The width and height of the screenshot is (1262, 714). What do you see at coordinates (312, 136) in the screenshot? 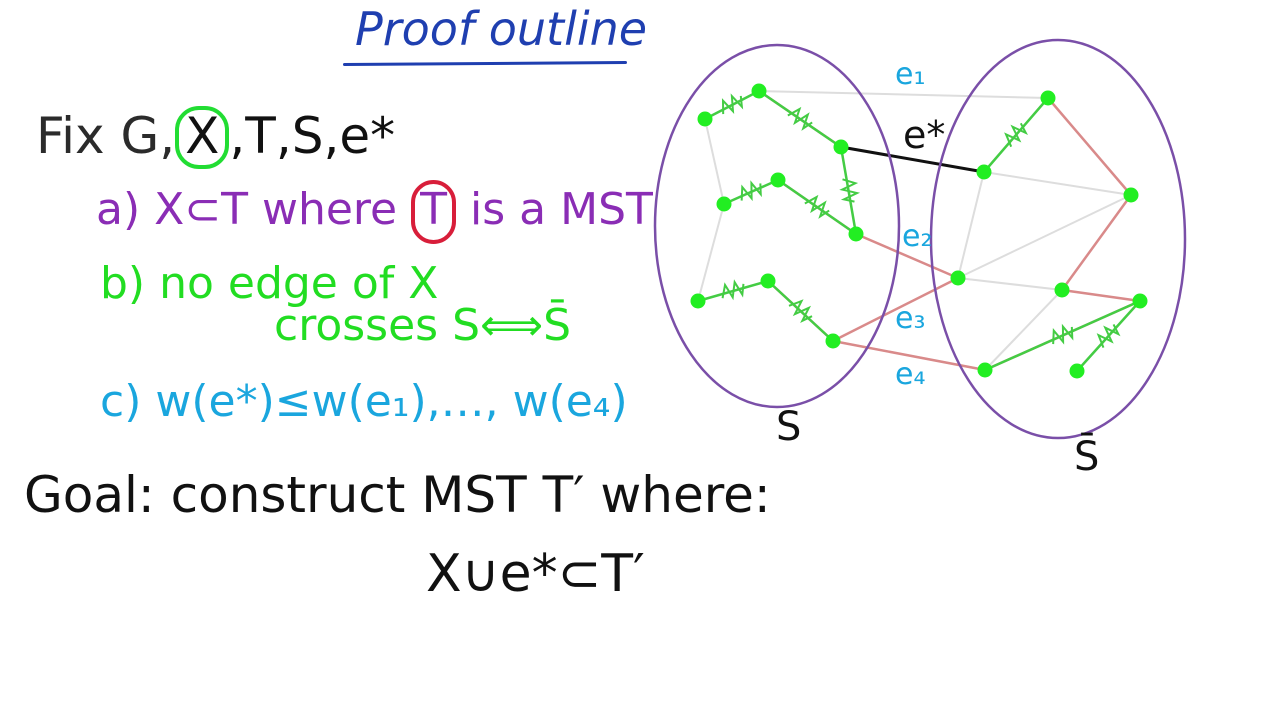
I see `fix-suffix: ,T,S,e*` at bounding box center [312, 136].